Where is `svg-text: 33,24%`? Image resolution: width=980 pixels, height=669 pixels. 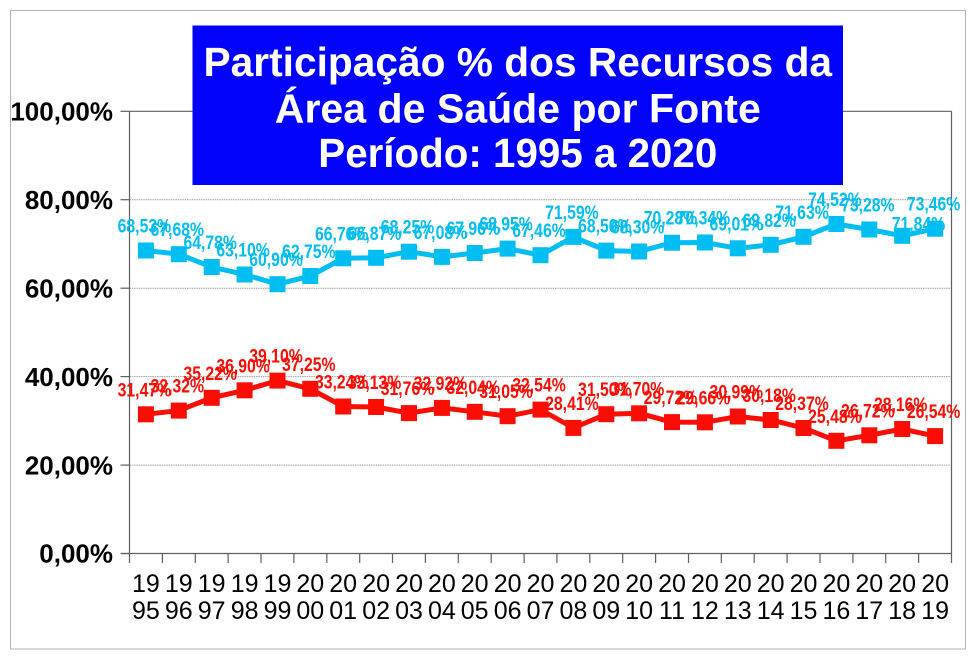 svg-text: 33,24% is located at coordinates (342, 383).